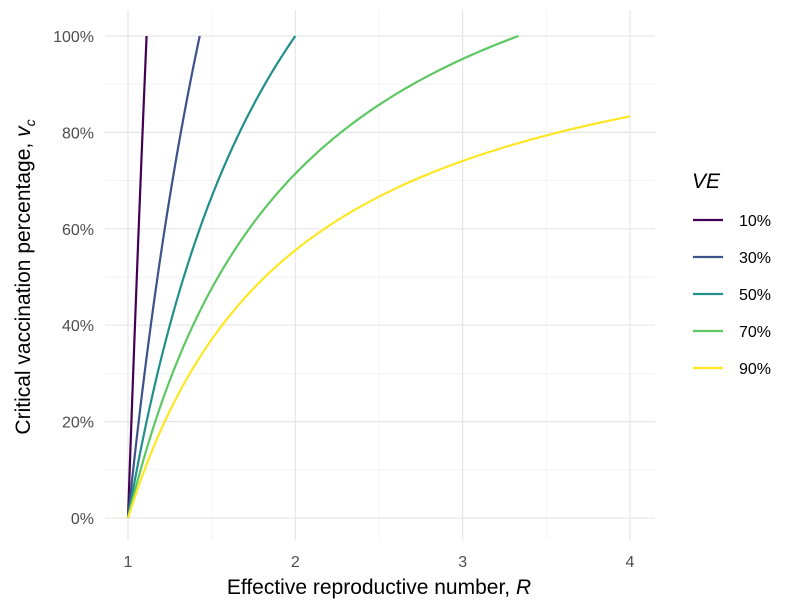 The height and width of the screenshot is (615, 800). I want to click on y-axis-title: Critical vaccination percentage, vc, so click(25, 276).